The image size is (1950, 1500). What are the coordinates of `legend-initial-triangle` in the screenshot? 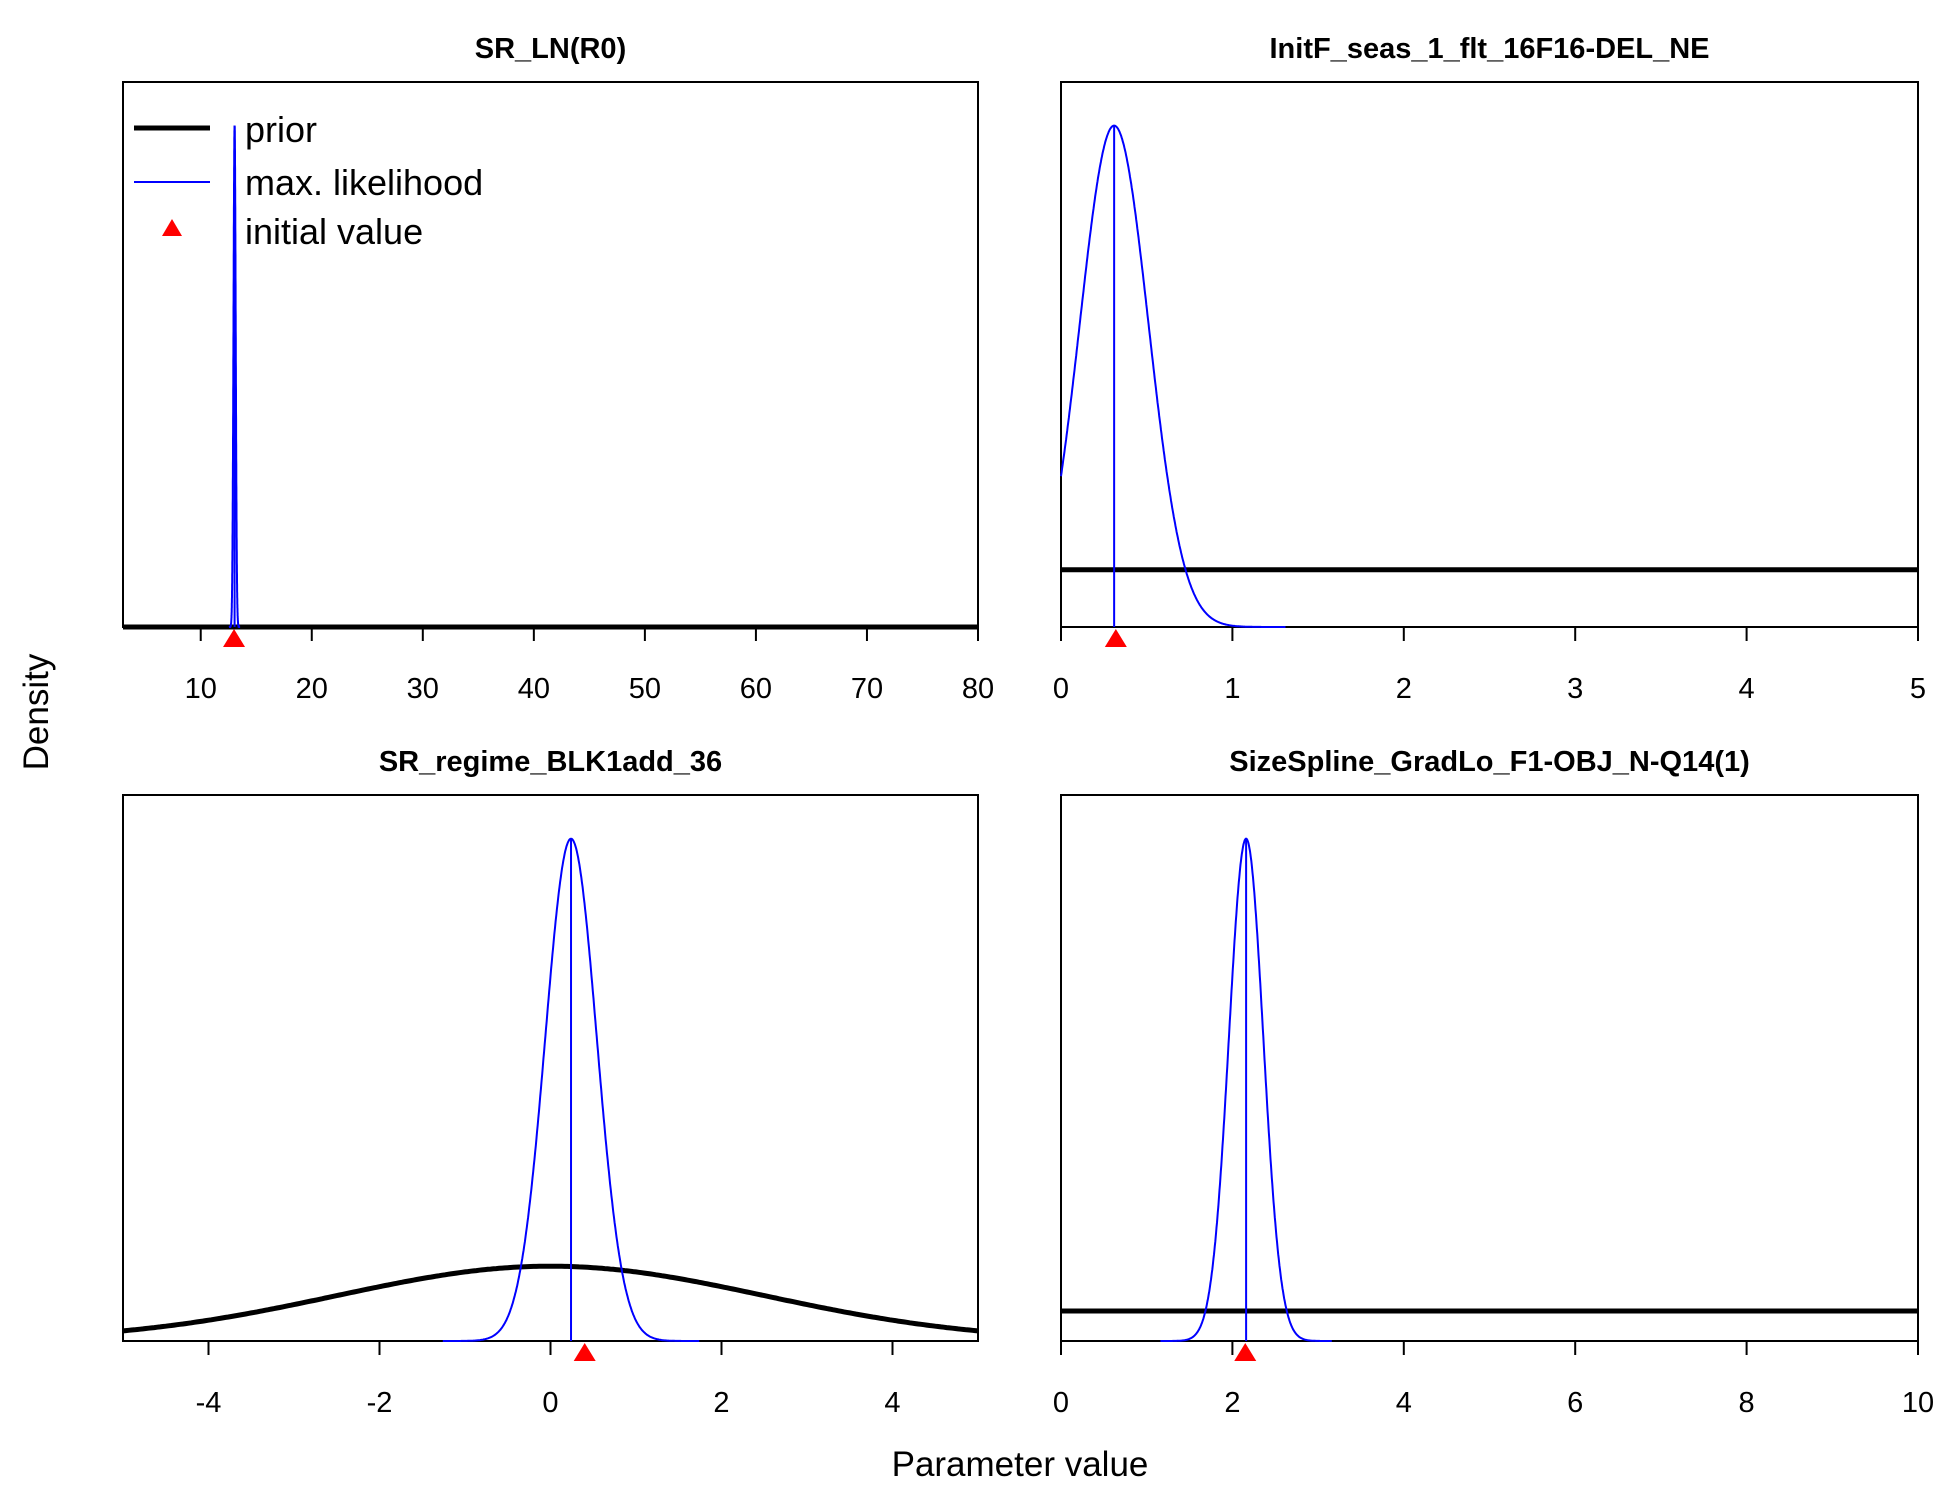 It's located at (172, 227).